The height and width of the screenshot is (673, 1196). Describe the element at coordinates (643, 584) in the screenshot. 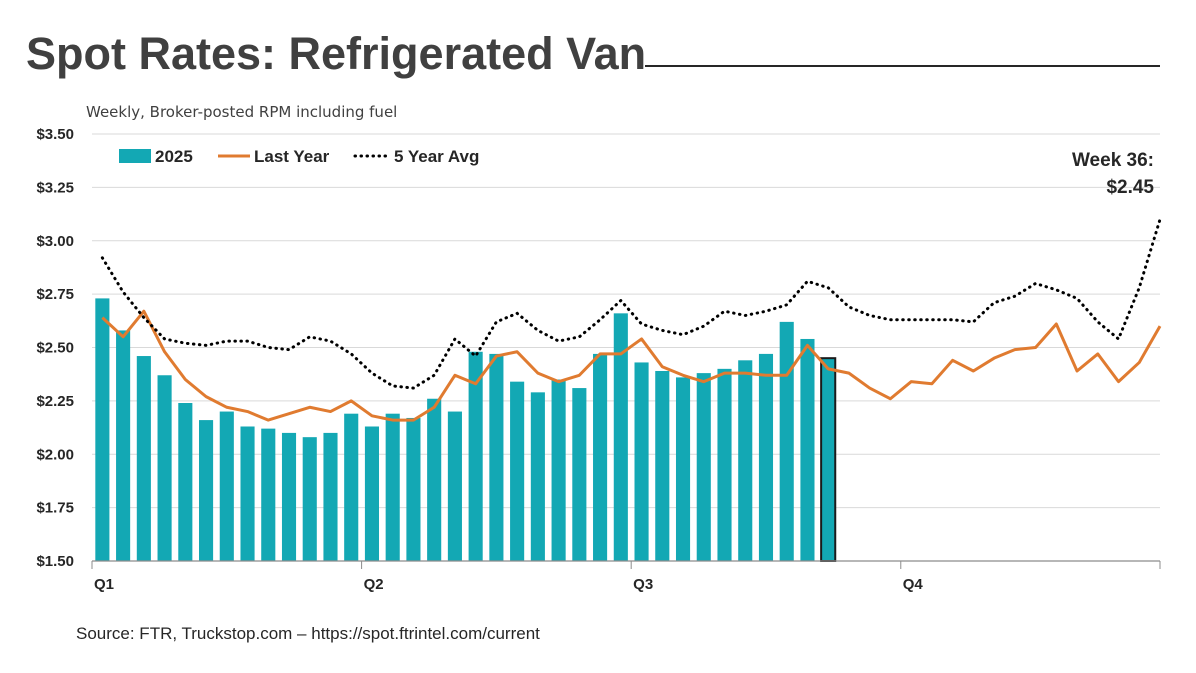

I see `quarter-label: Q3` at that location.